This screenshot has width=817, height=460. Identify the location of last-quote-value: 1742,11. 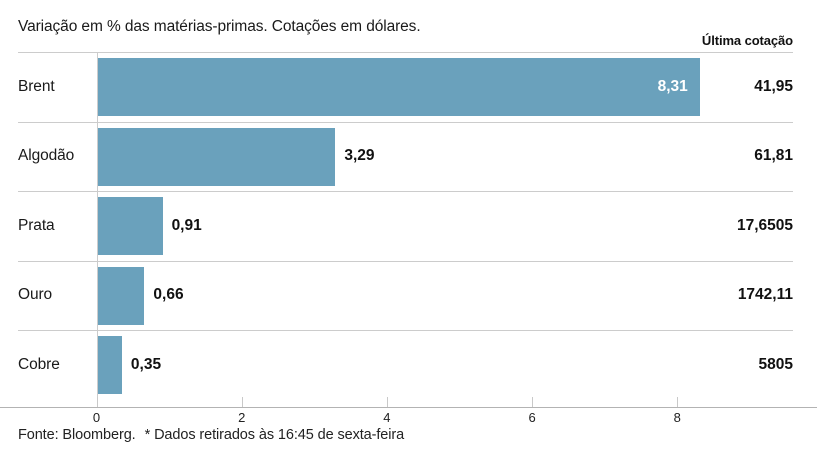
(765, 295).